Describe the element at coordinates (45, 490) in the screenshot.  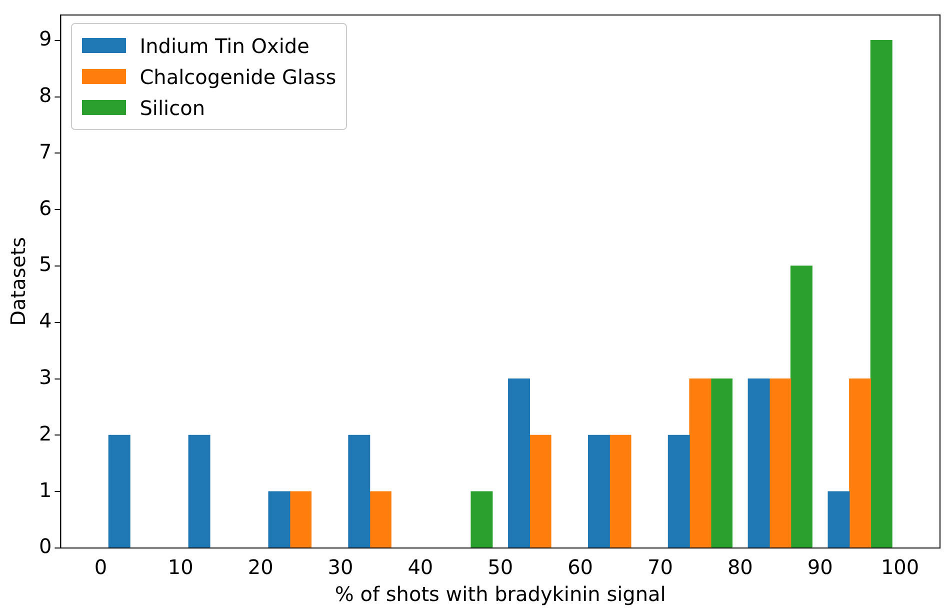
I see `y-tick-label: 1` at that location.